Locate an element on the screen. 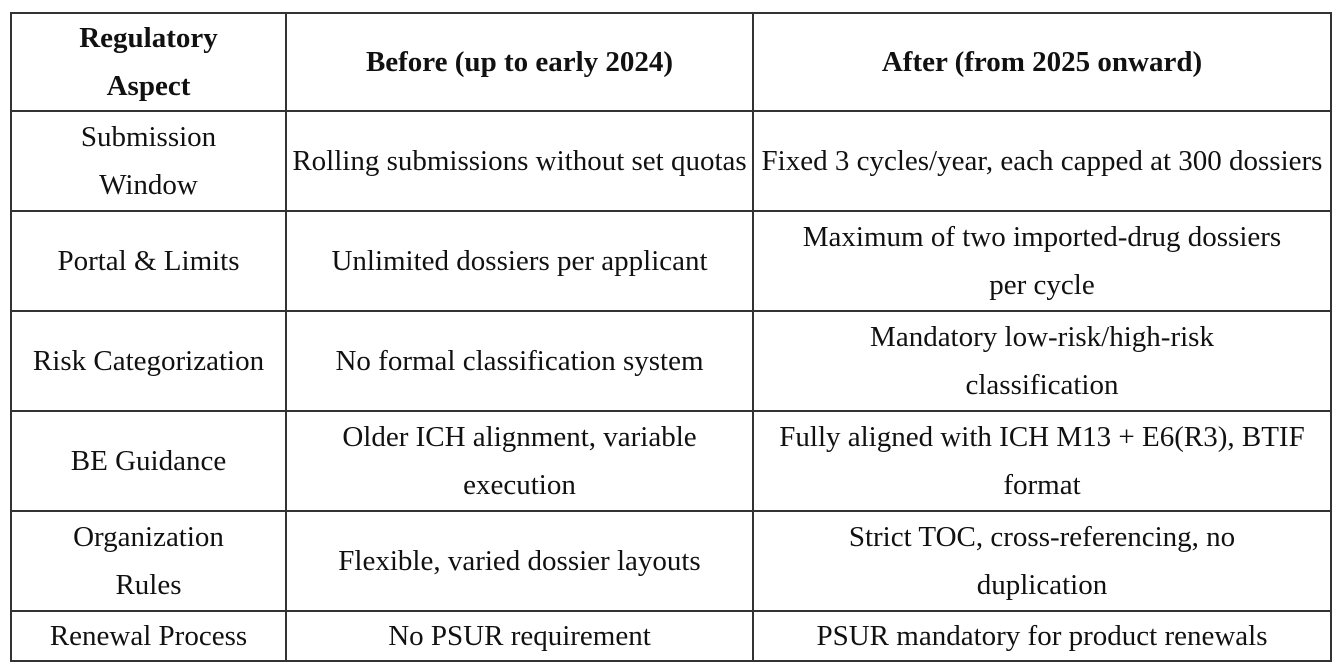 Image resolution: width=1335 pixels, height=666 pixels. aspect-cell: Risk Categorization is located at coordinates (148, 361).